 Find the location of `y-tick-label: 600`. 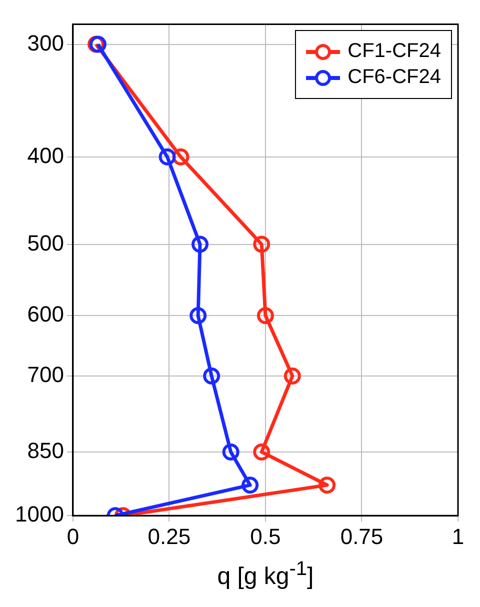

y-tick-label: 600 is located at coordinates (45, 314).